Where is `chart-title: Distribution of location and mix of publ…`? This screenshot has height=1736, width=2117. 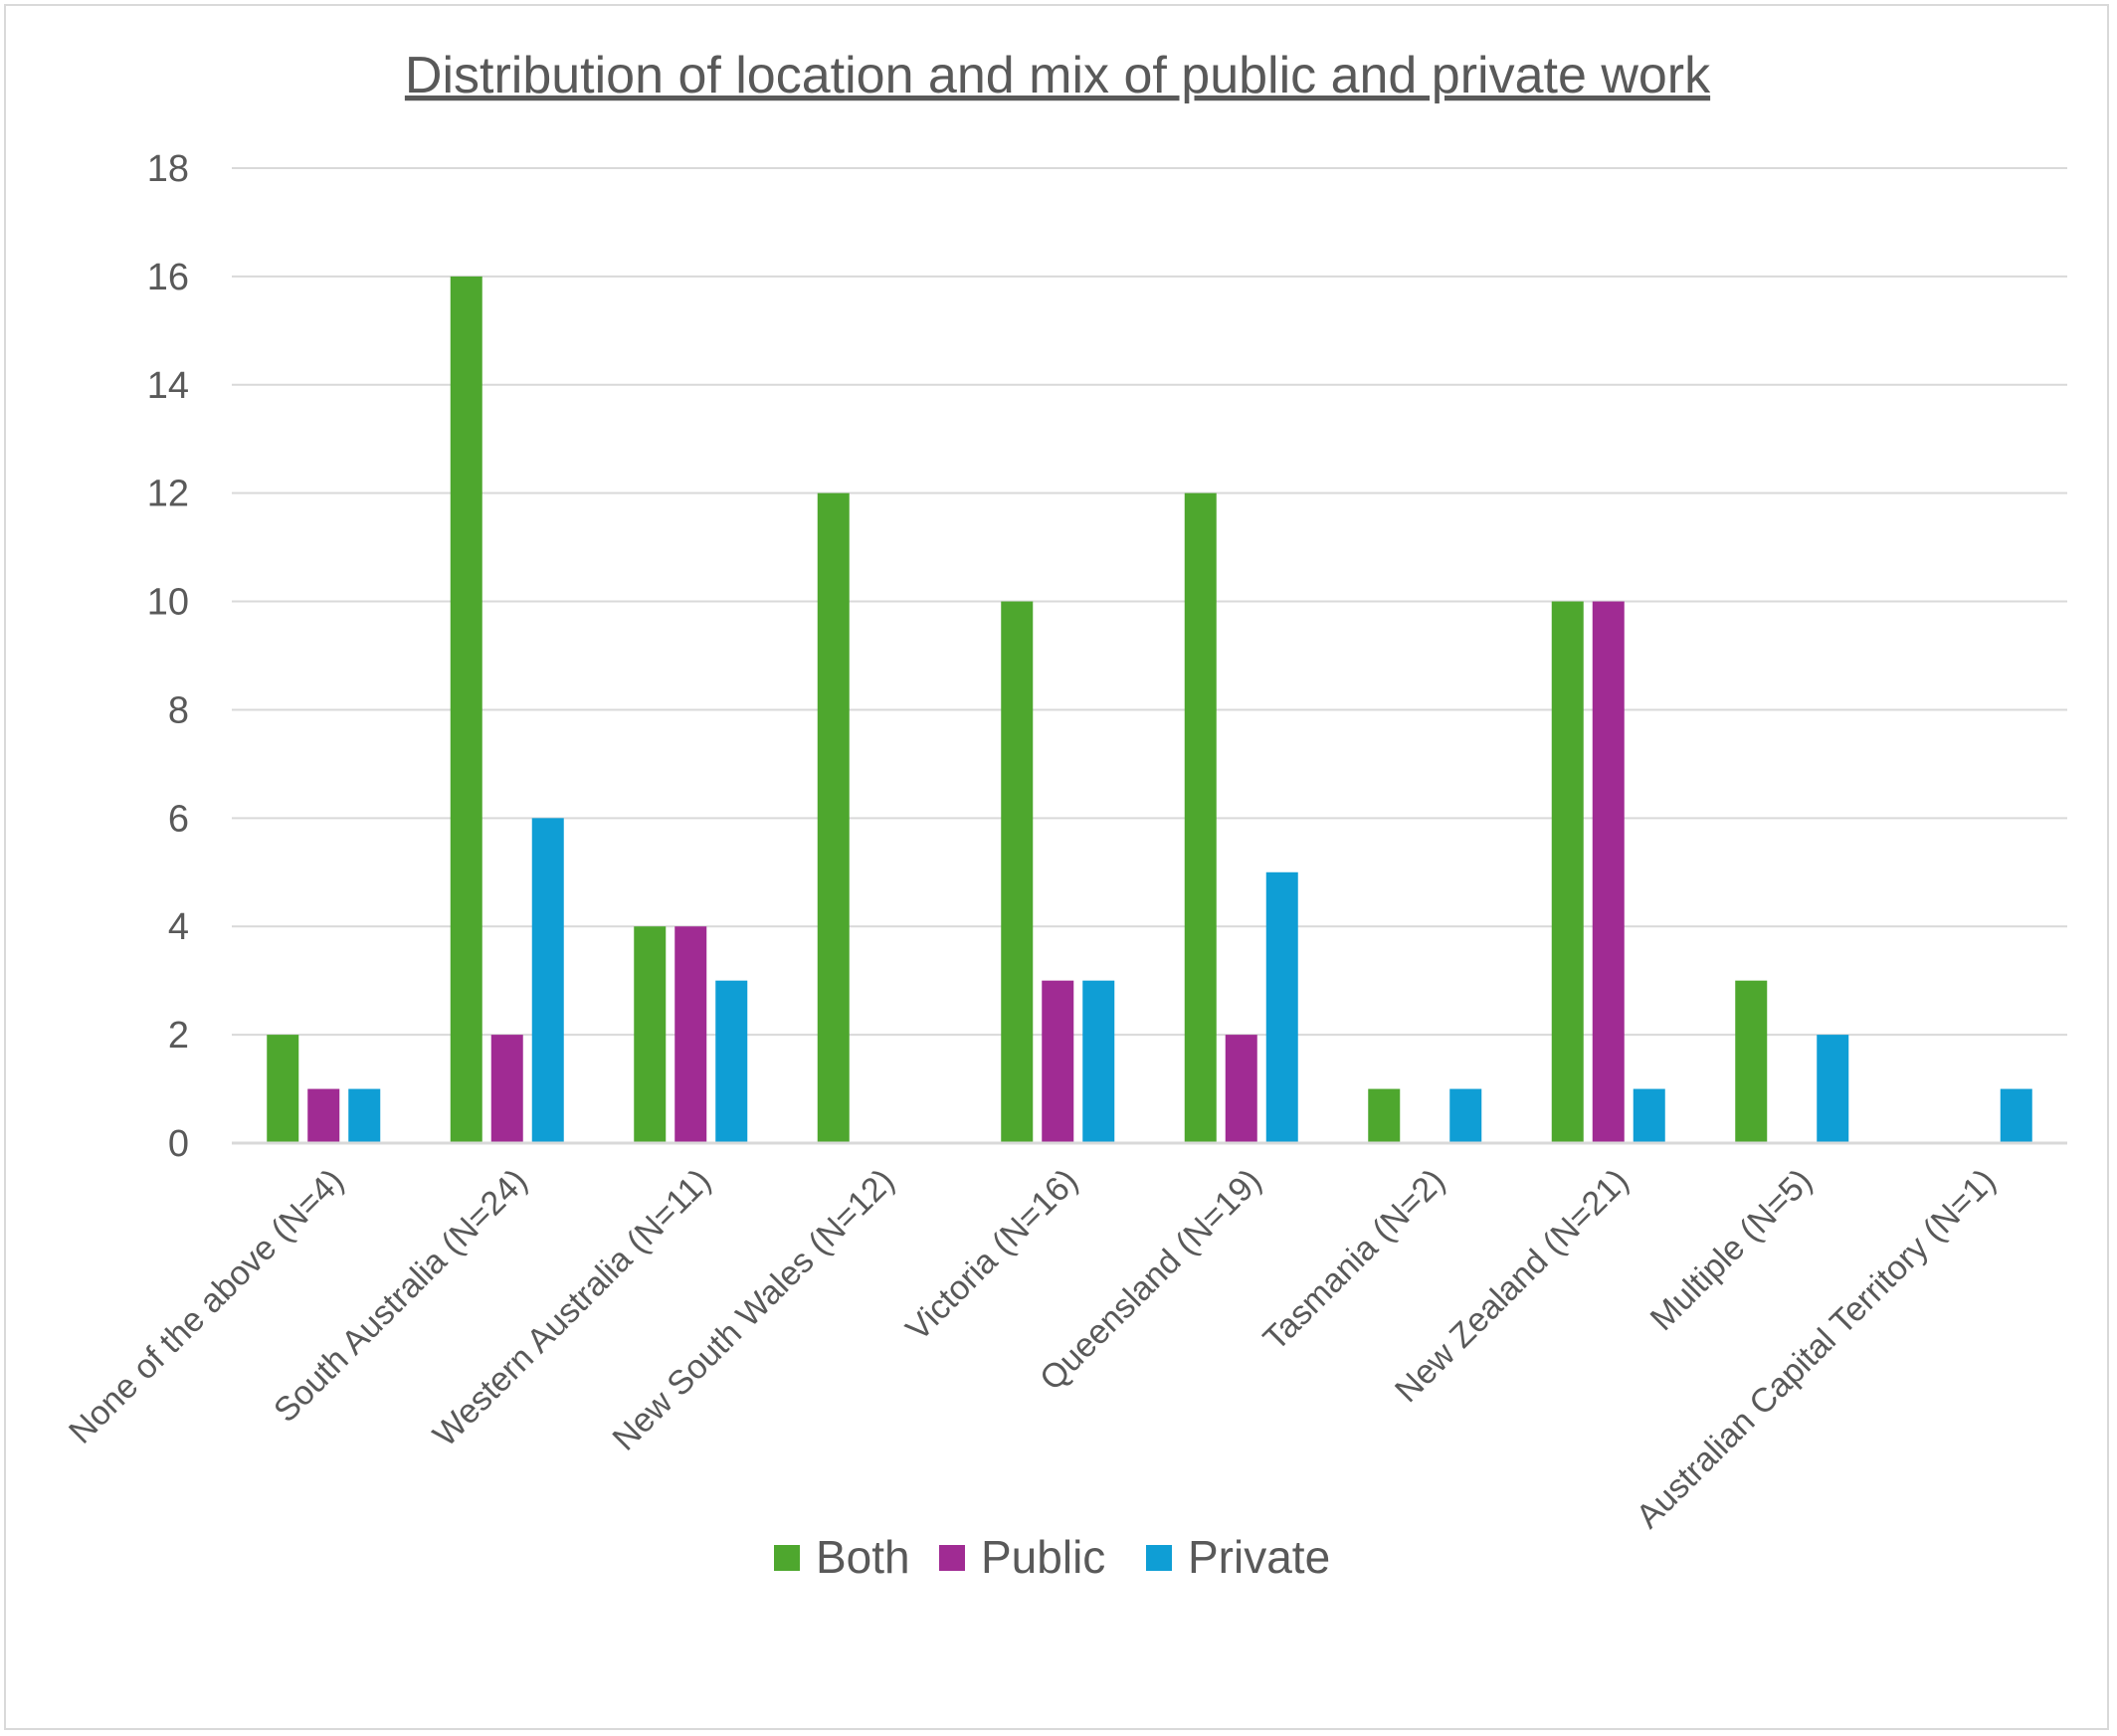
chart-title: Distribution of location and mix of publ… is located at coordinates (1058, 75).